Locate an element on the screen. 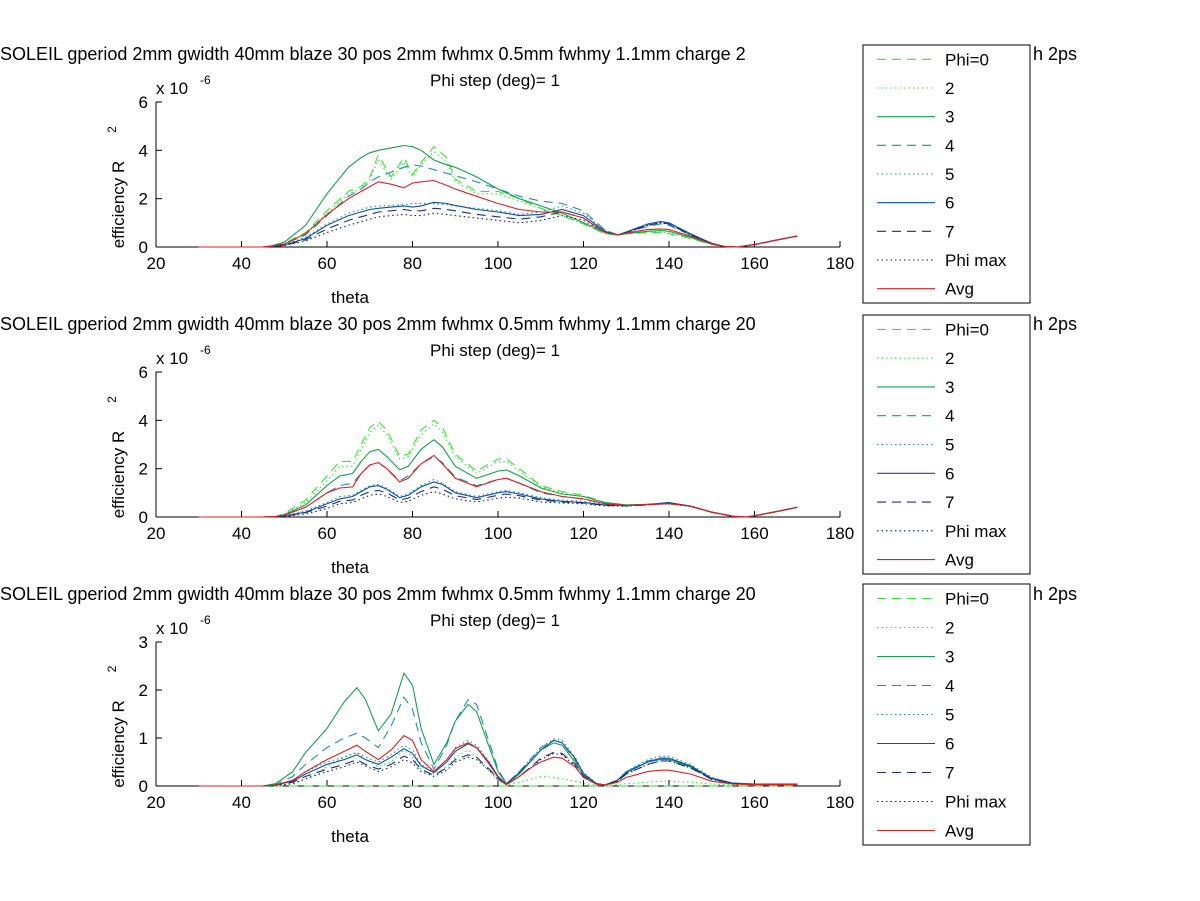  x-tick-label: 60 is located at coordinates (327, 263).